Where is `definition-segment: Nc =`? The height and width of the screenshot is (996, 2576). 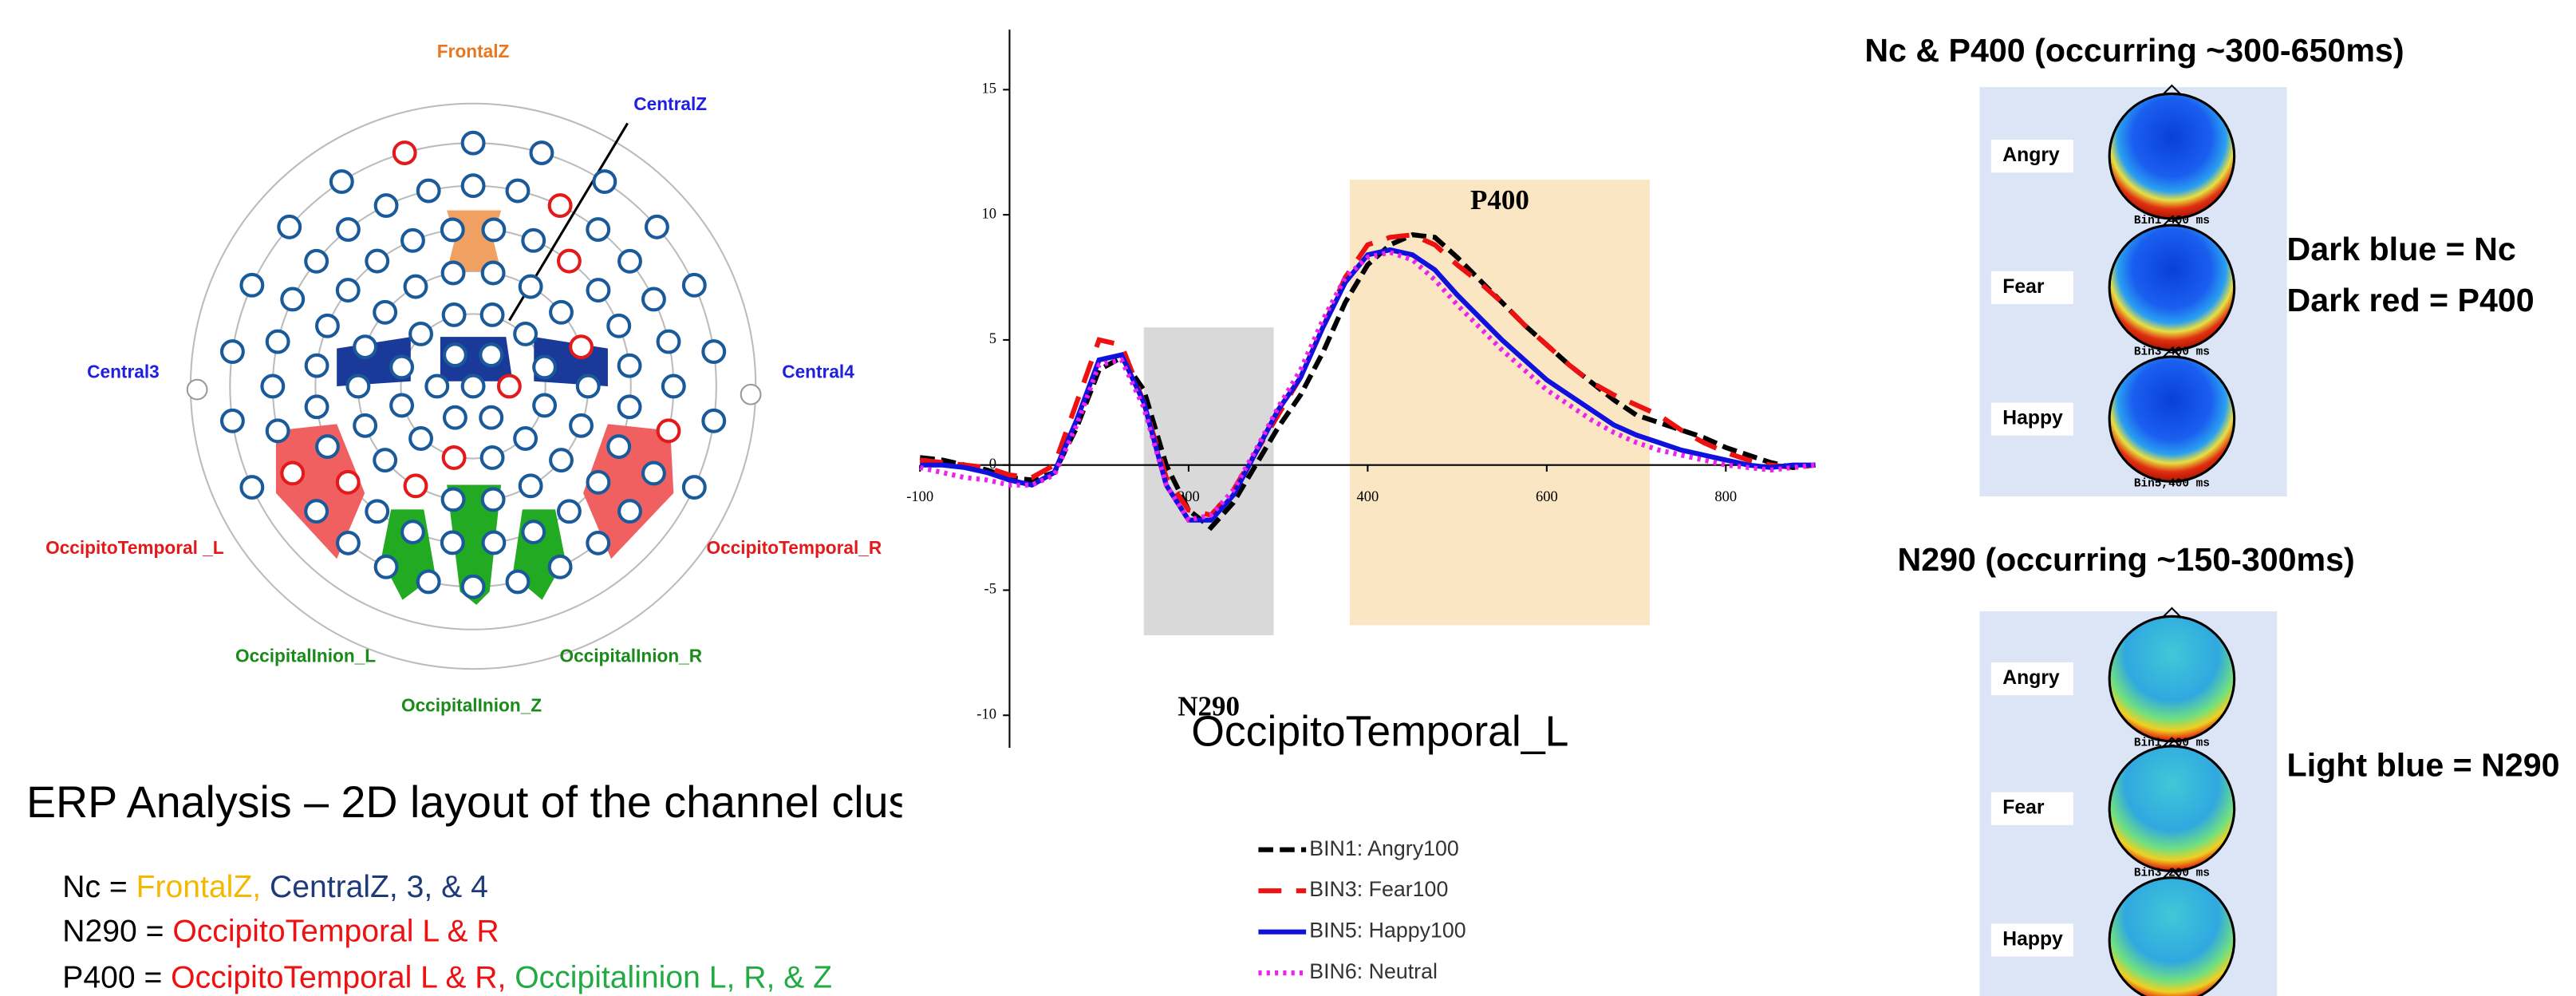
definition-segment: Nc = is located at coordinates (99, 887).